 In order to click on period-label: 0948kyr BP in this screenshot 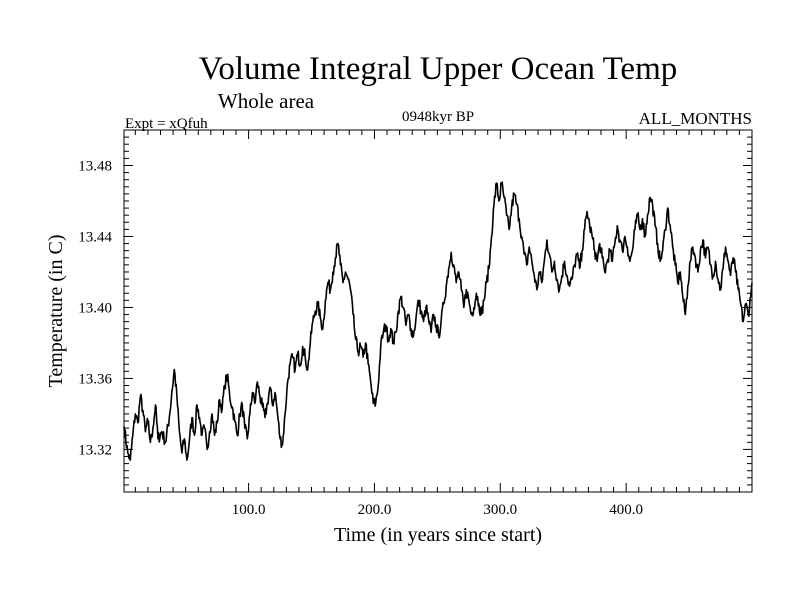, I will do `click(438, 117)`.